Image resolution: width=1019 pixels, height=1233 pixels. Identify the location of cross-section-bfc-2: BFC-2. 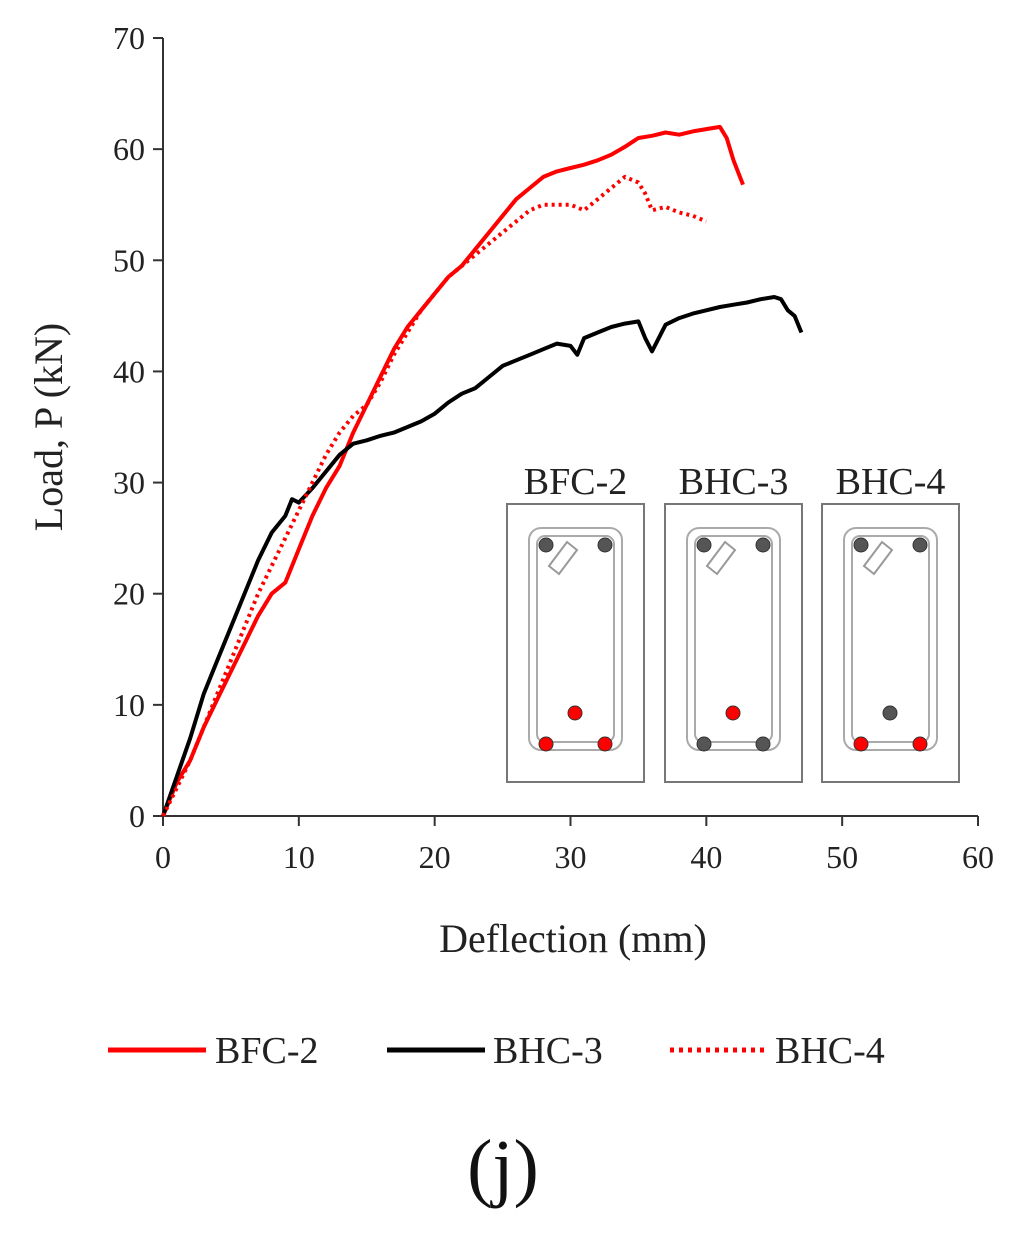
(575, 622).